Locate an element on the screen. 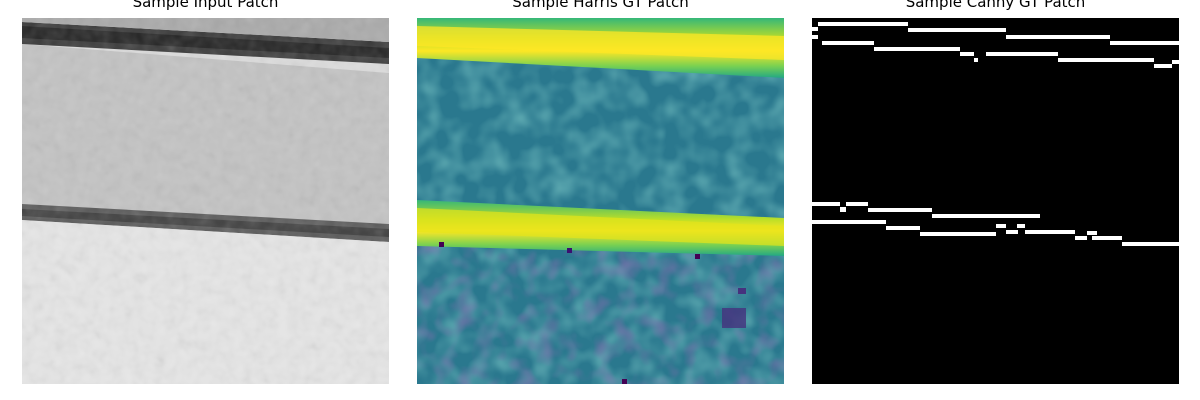 This screenshot has width=1200, height=400. canny-lower-edges is located at coordinates (995, 224).